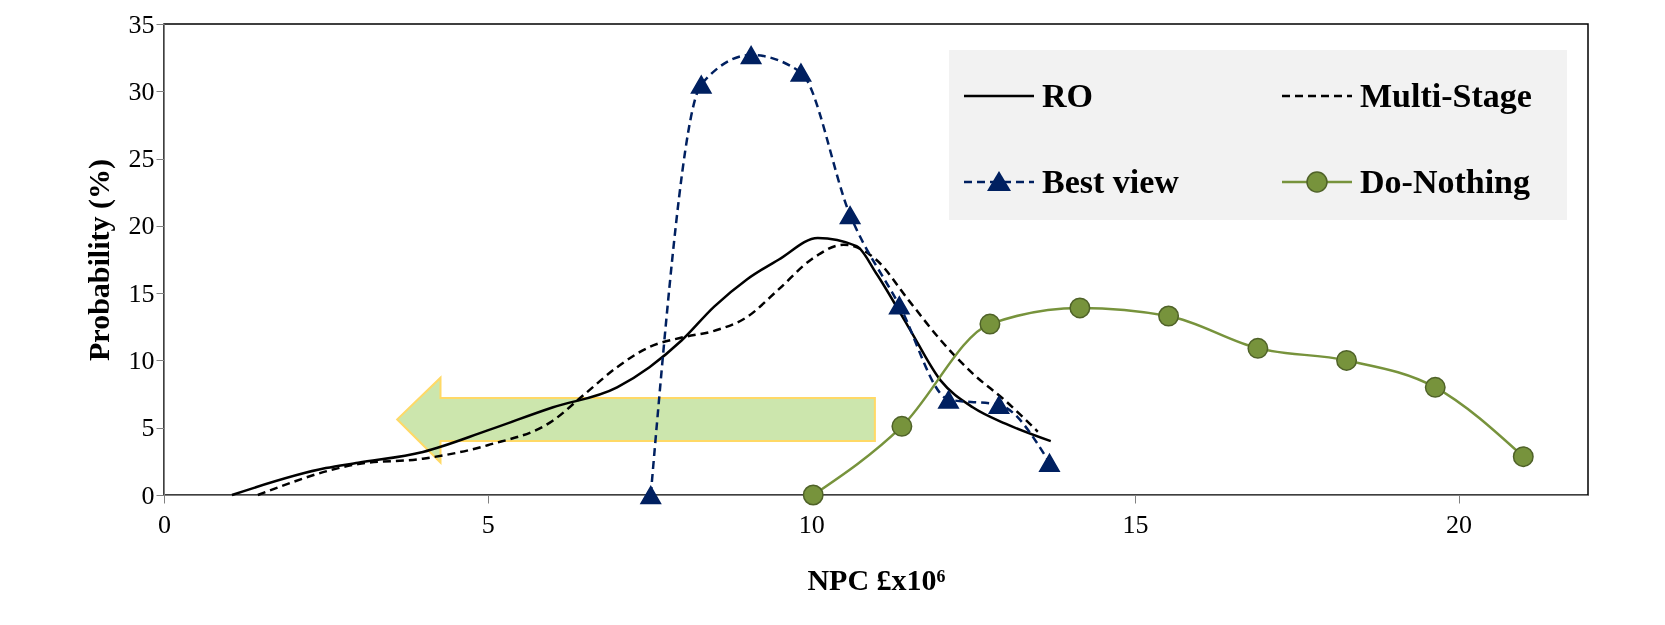 The height and width of the screenshot is (625, 1665). Describe the element at coordinates (141, 91) in the screenshot. I see `y-tick-label: 30` at that location.